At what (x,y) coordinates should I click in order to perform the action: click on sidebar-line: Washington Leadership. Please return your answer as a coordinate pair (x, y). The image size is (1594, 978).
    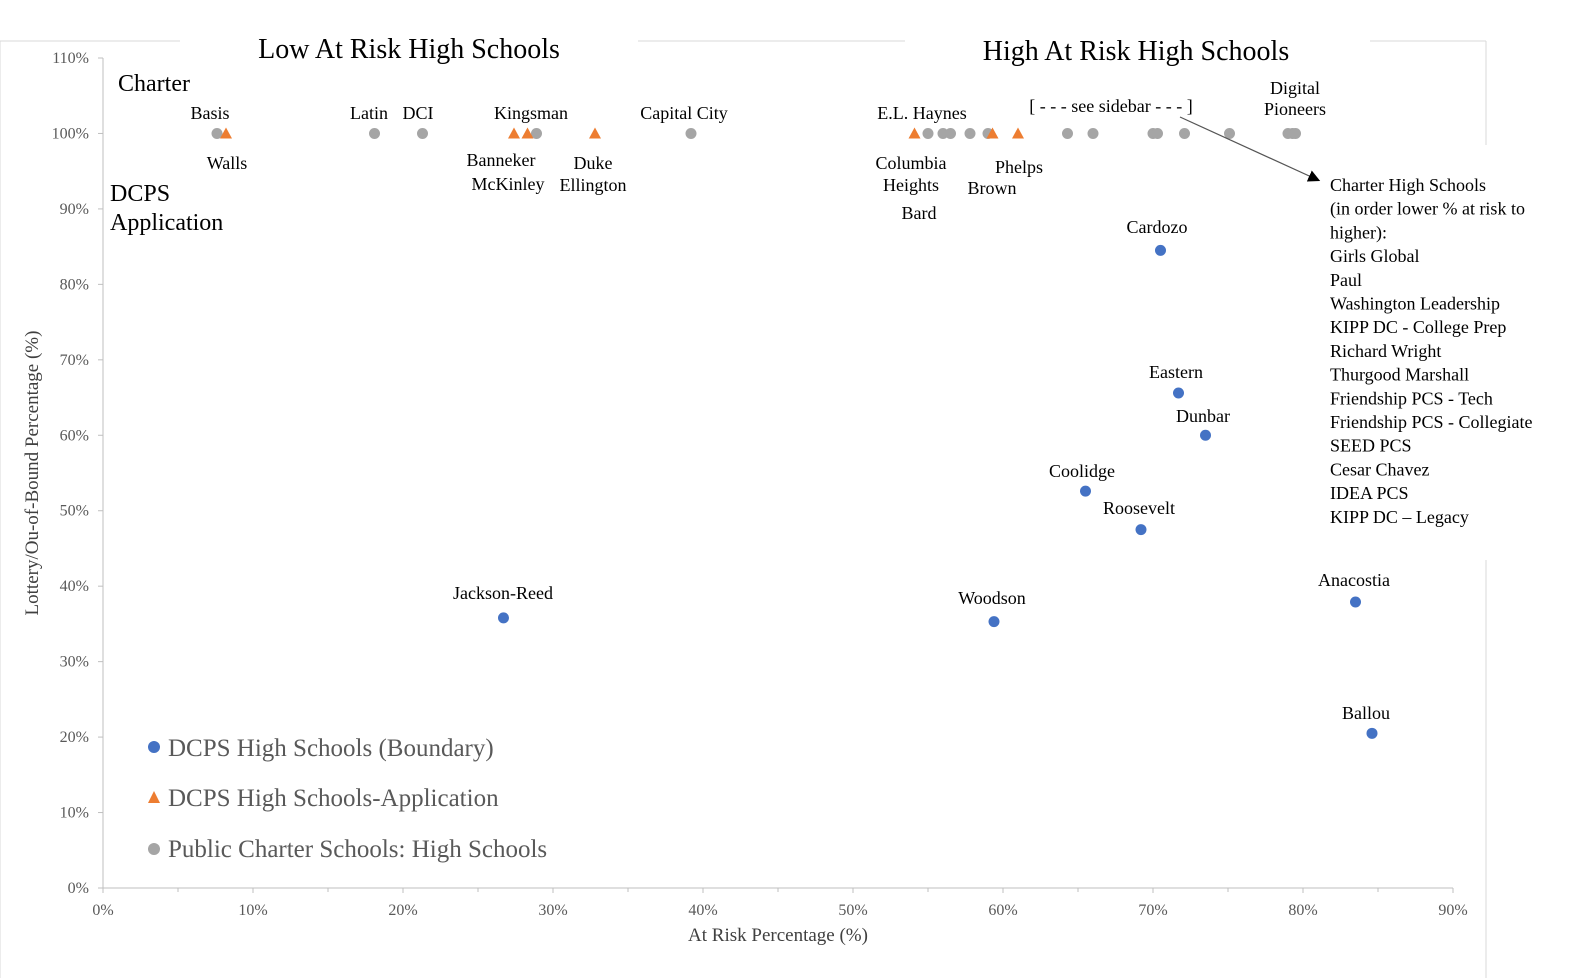
    Looking at the image, I should click on (1415, 304).